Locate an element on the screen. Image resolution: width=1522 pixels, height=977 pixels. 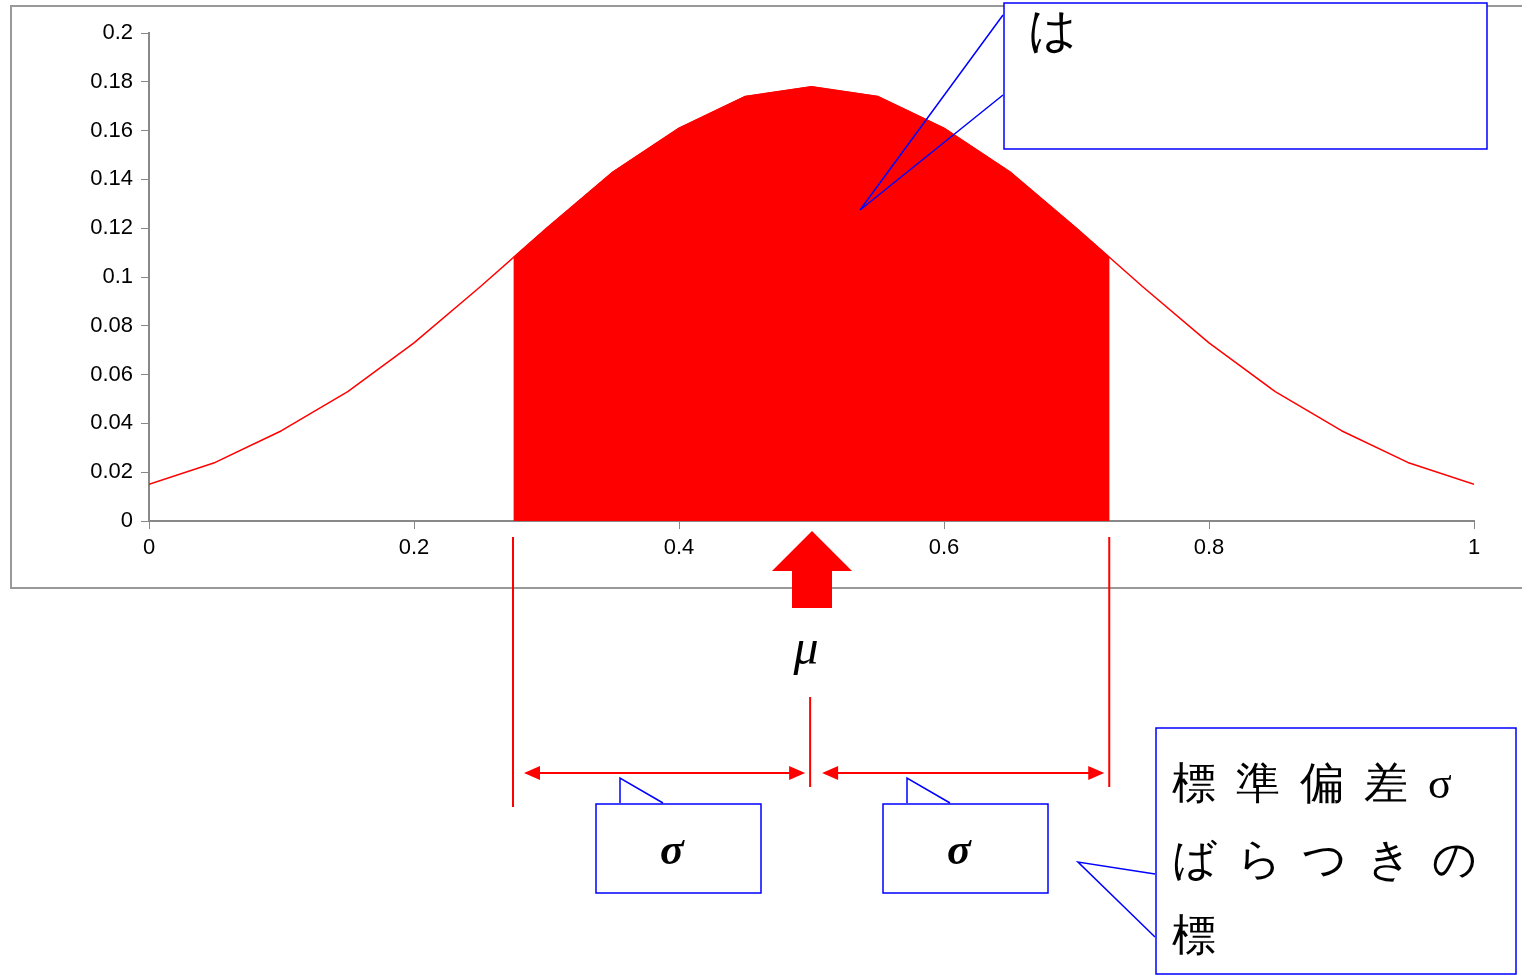
annotation: は is located at coordinates (1052, 29).